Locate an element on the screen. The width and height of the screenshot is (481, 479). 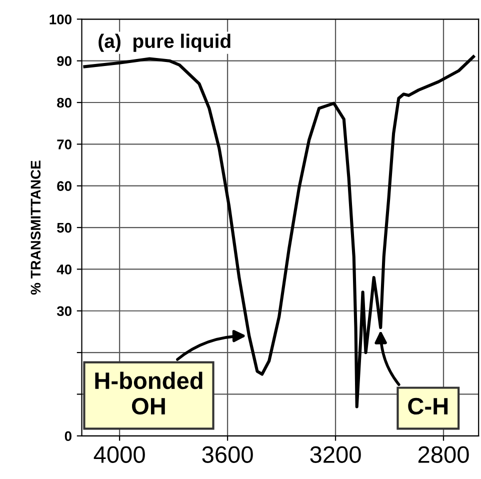
y-tick-label: 40 is located at coordinates (64, 269).